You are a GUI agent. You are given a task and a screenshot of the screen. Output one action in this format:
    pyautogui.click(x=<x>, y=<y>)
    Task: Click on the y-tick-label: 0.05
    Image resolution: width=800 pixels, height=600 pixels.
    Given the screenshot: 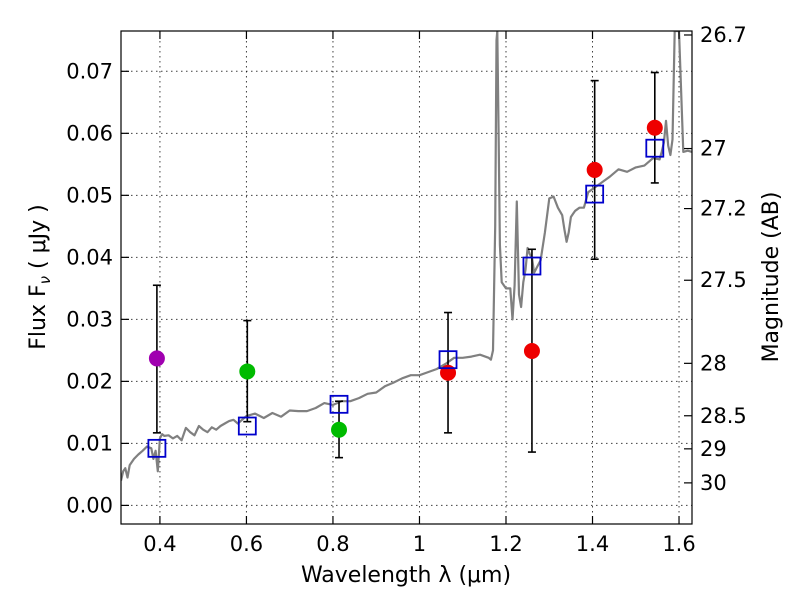 What is the action you would take?
    pyautogui.click(x=89, y=195)
    